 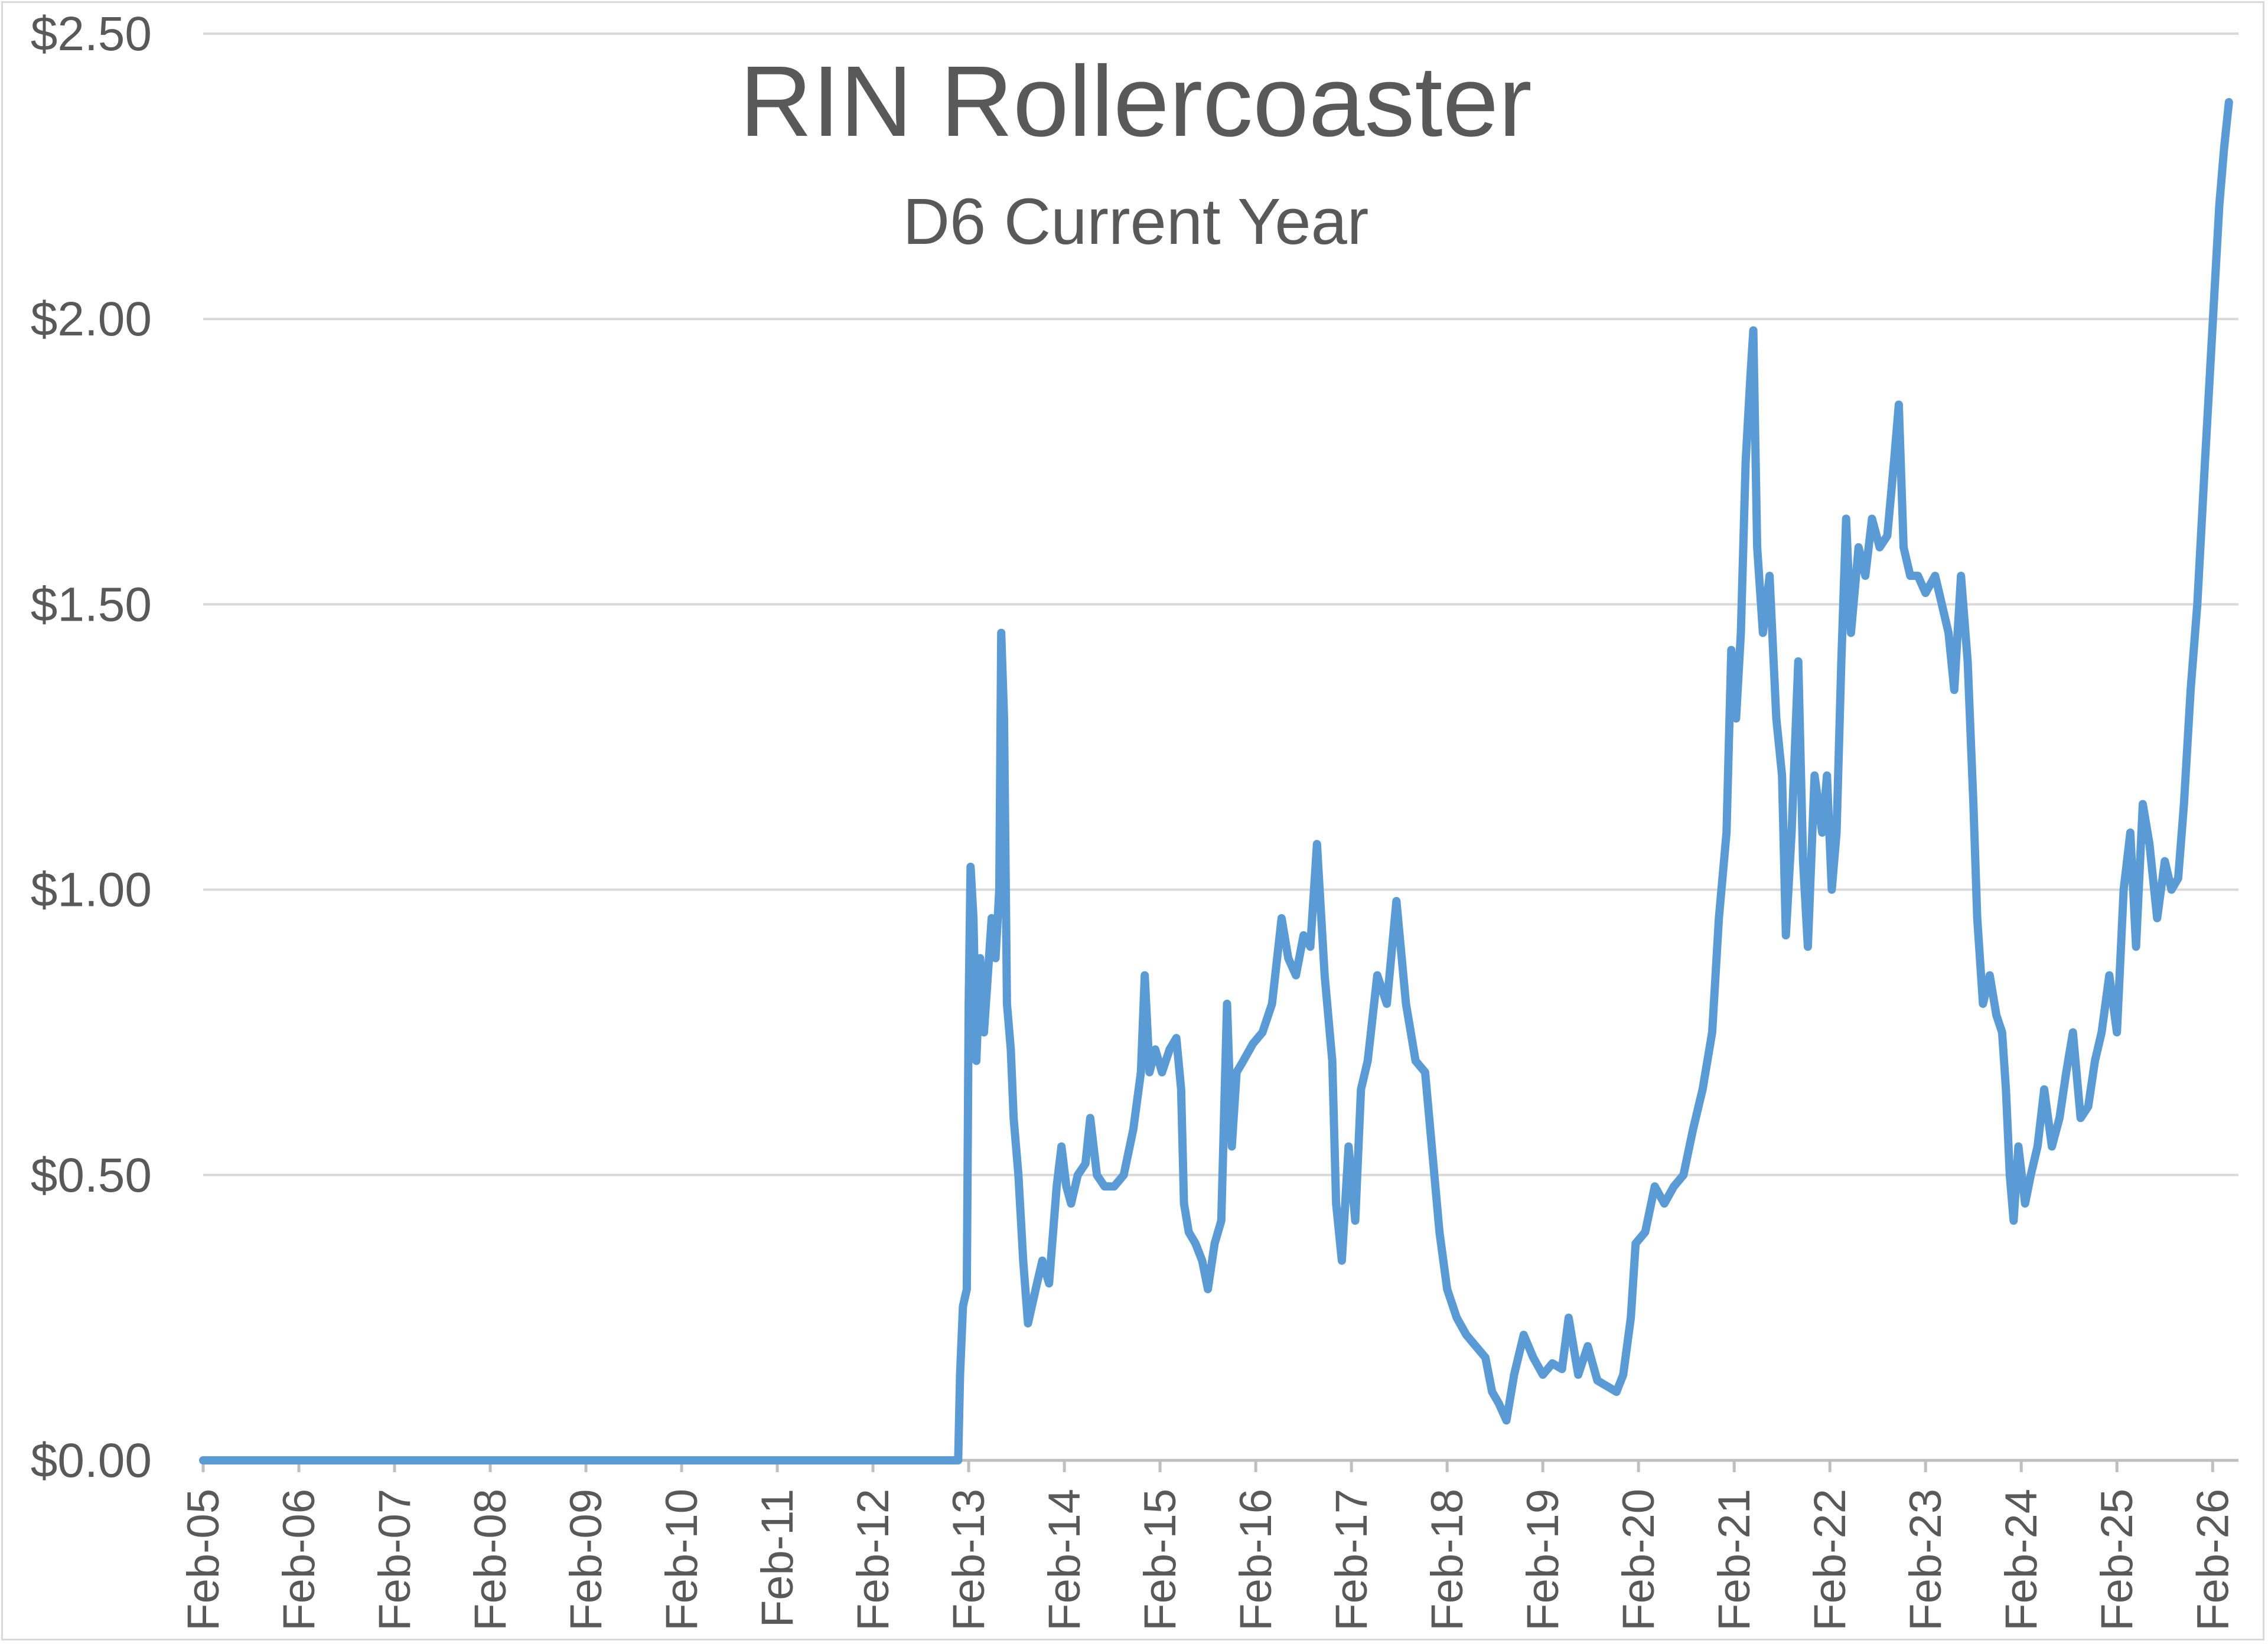 I want to click on y-axis-labels: $0.00 $0.50 $1.00 $1.50 $2.00 $2.50, so click(x=91, y=747).